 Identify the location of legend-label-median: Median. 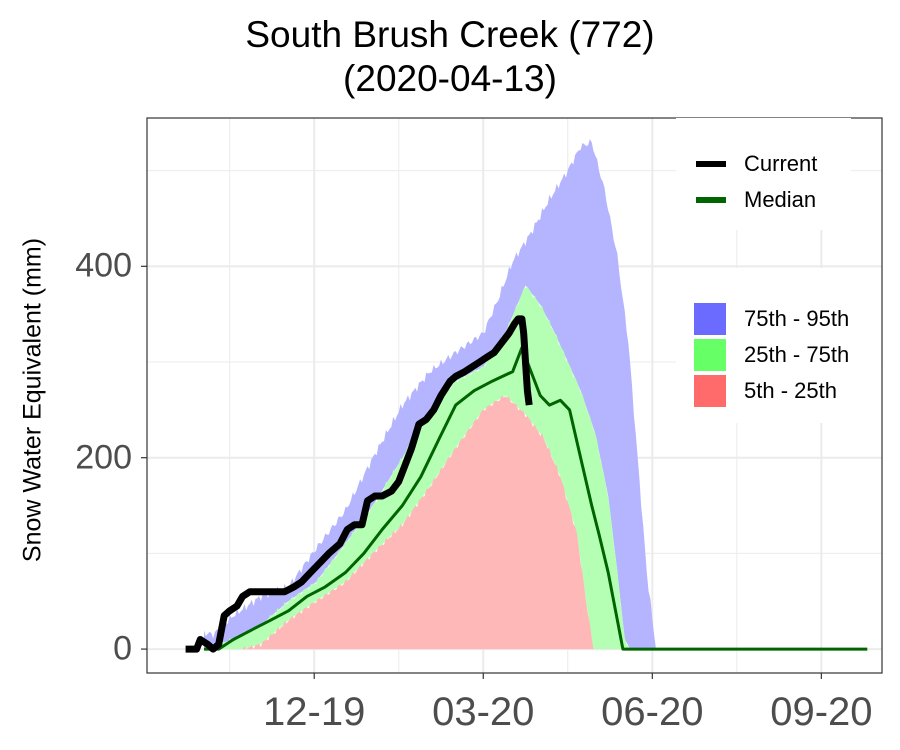
(780, 200).